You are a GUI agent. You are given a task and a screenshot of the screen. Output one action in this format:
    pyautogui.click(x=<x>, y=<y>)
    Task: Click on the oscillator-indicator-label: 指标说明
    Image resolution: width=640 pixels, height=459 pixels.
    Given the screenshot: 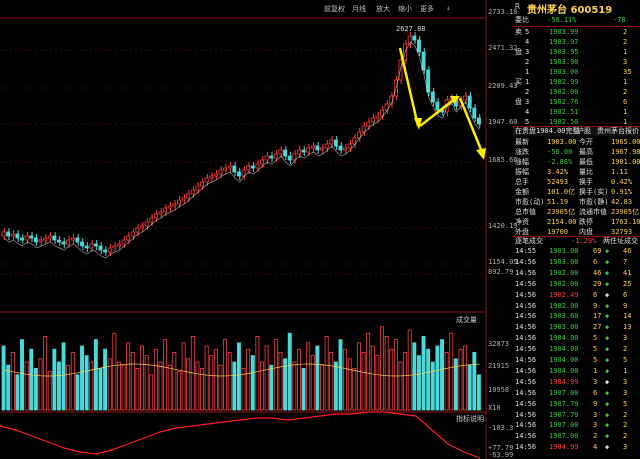 What is the action you would take?
    pyautogui.click(x=470, y=419)
    